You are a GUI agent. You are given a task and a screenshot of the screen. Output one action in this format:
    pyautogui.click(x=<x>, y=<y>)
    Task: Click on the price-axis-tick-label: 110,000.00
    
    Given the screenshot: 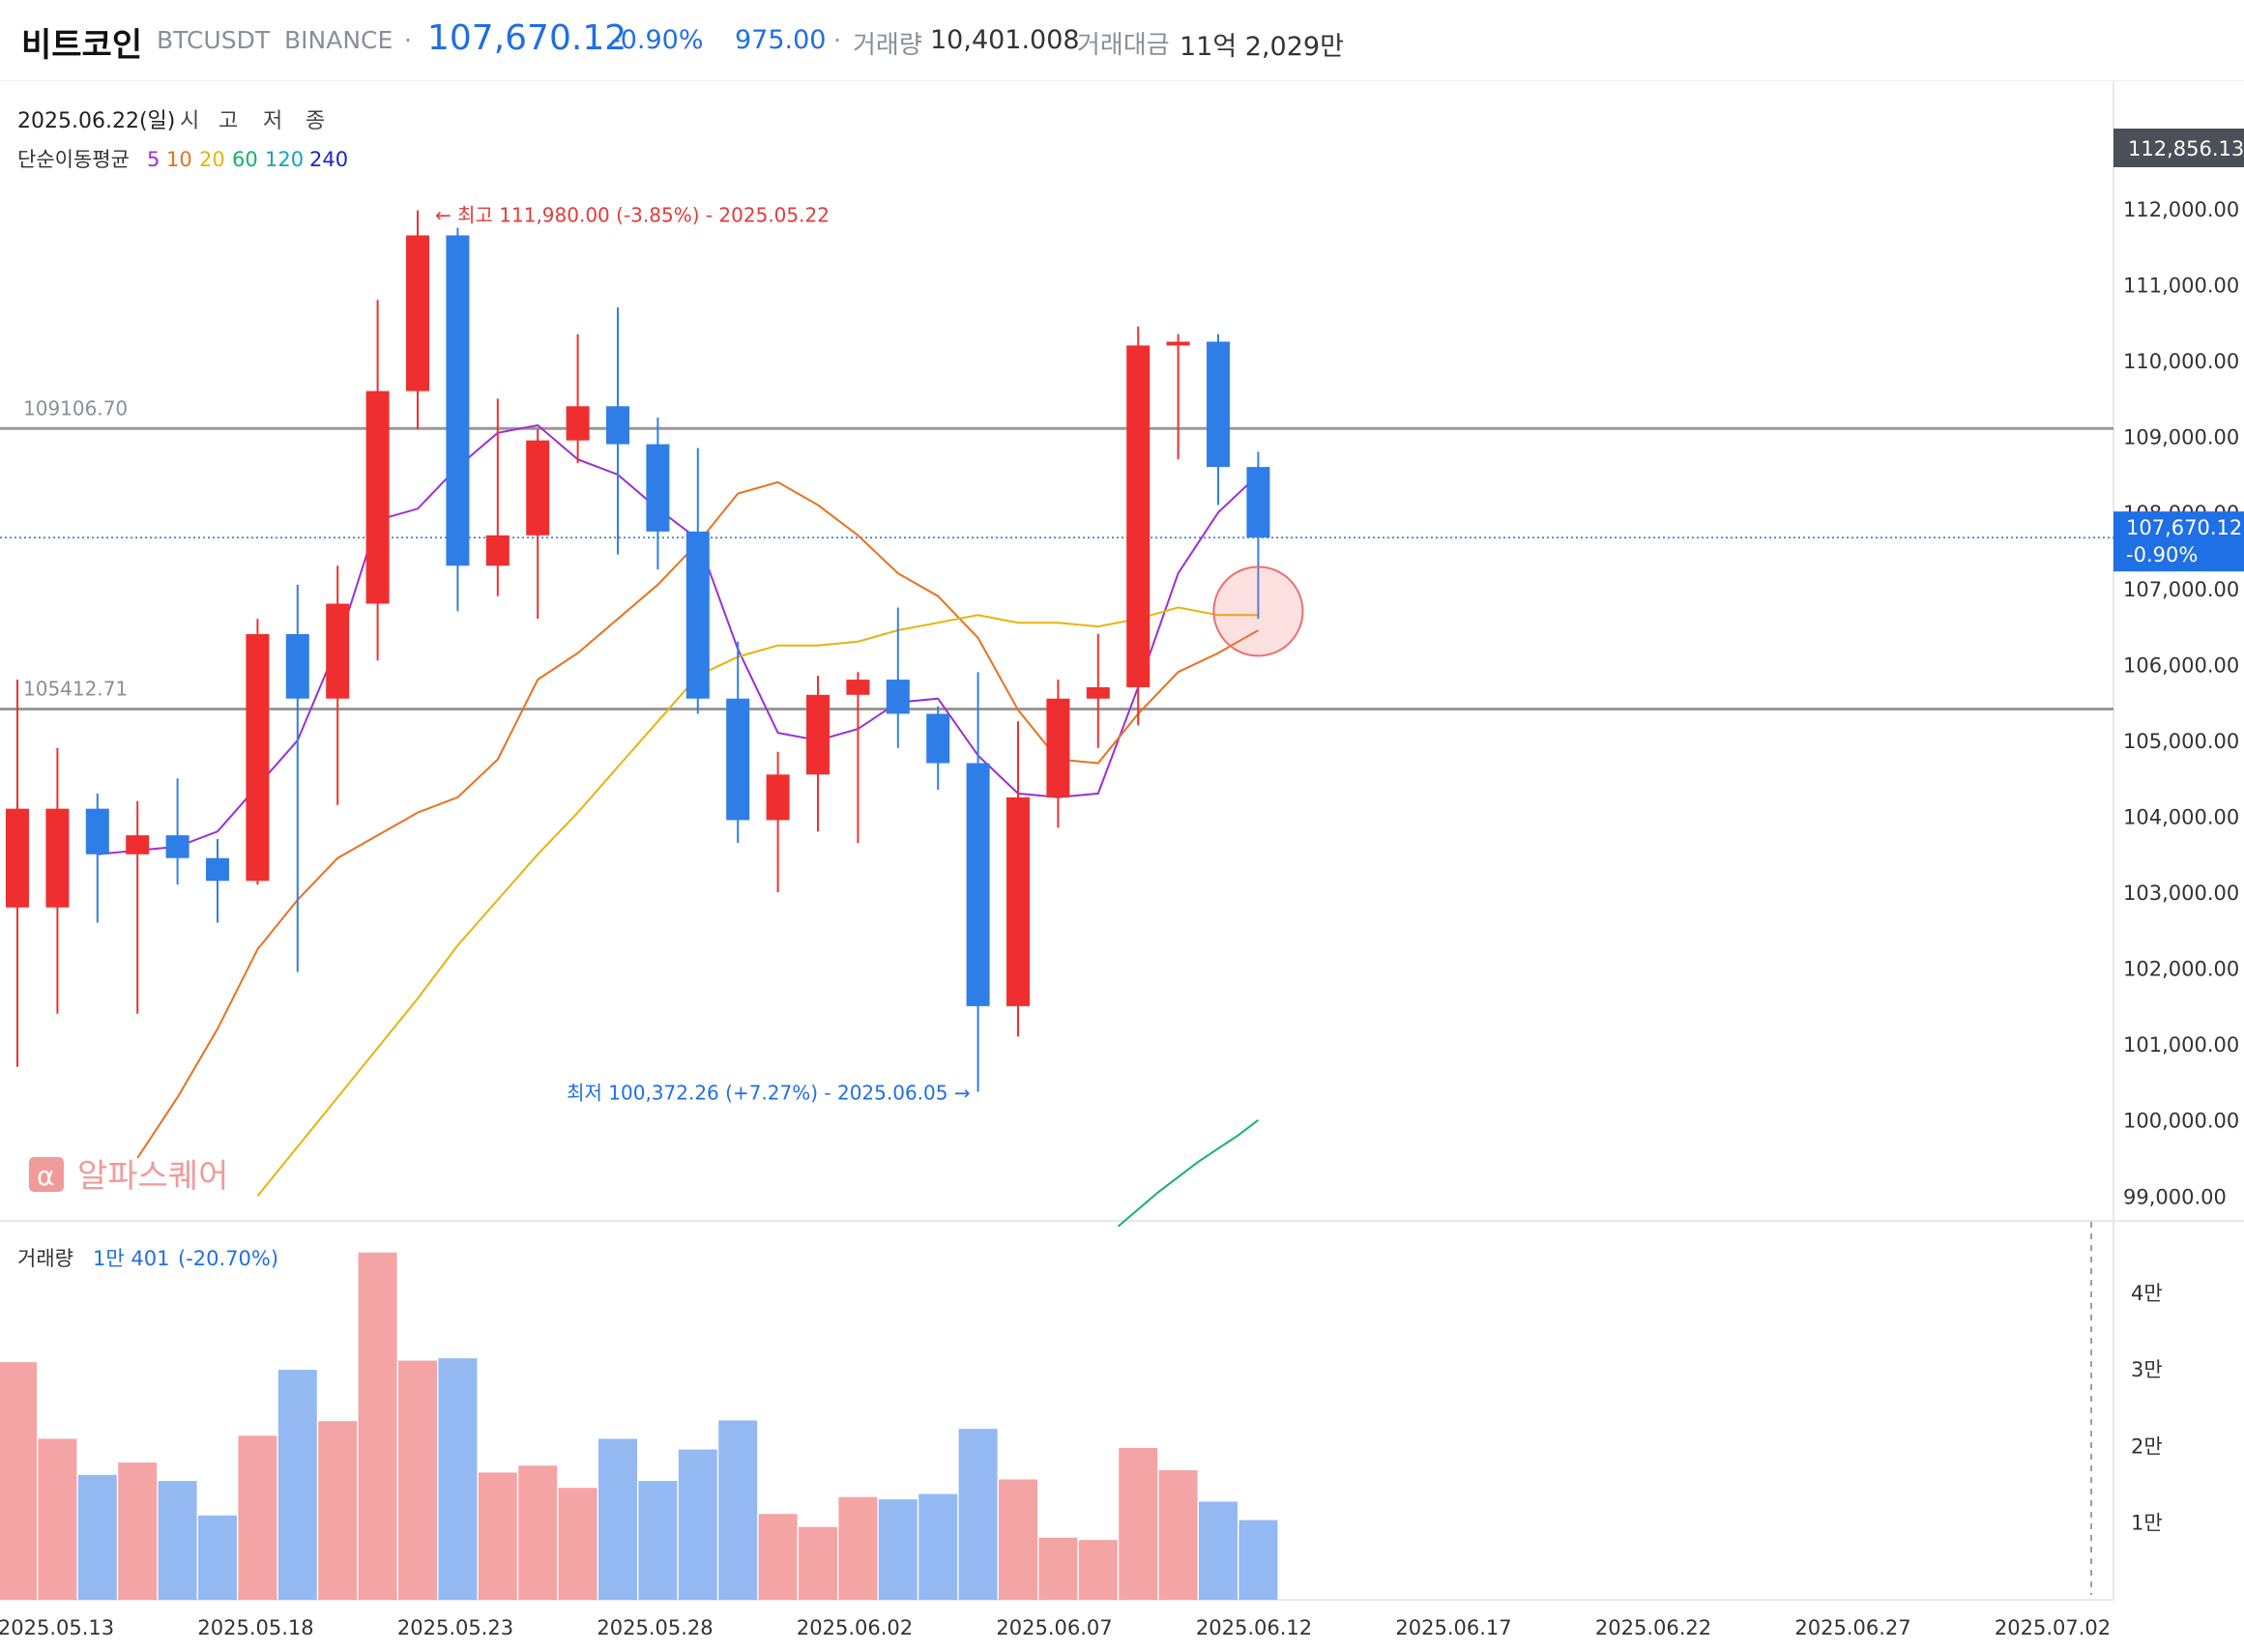 What is the action you would take?
    pyautogui.click(x=2181, y=361)
    